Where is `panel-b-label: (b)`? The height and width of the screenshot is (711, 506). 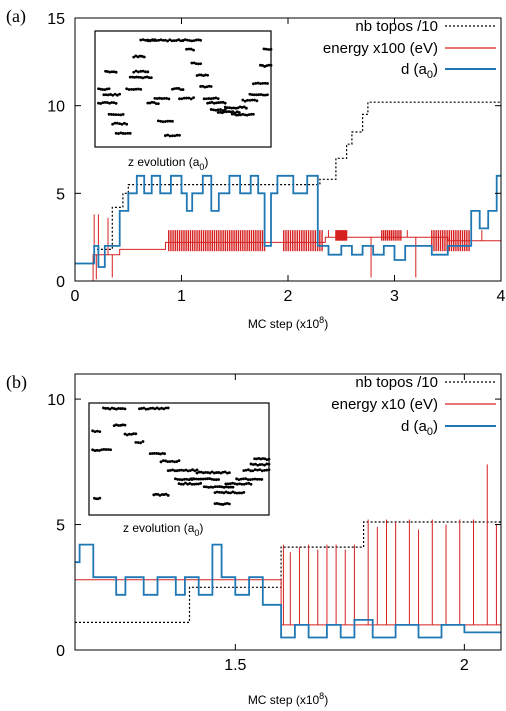 panel-b-label: (b) is located at coordinates (16, 382).